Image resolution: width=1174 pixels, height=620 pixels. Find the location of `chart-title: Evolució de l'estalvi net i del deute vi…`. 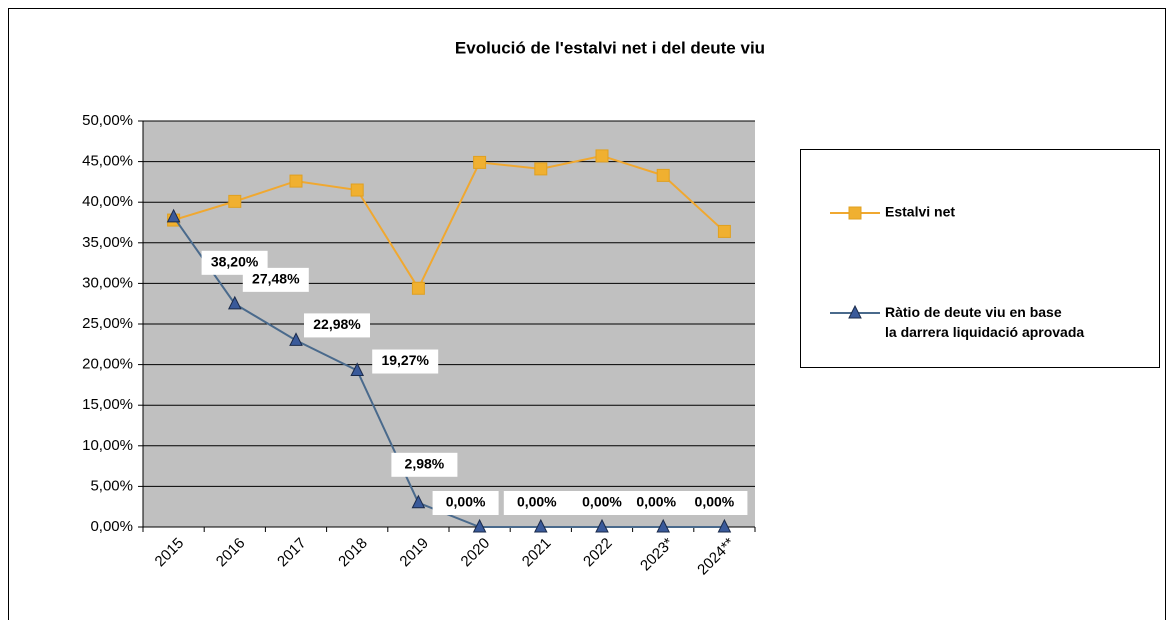

chart-title: Evolució de l'estalvi net i del deute vi… is located at coordinates (610, 47).